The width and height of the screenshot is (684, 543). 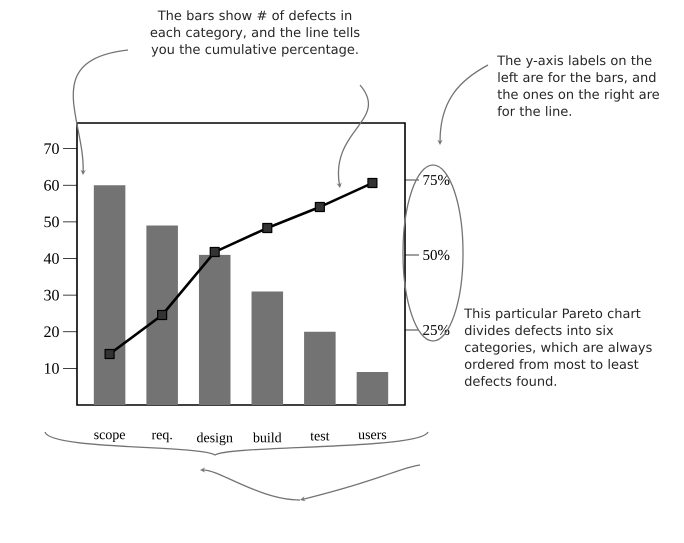 What do you see at coordinates (51, 332) in the screenshot?
I see `y-tick-label: 20` at bounding box center [51, 332].